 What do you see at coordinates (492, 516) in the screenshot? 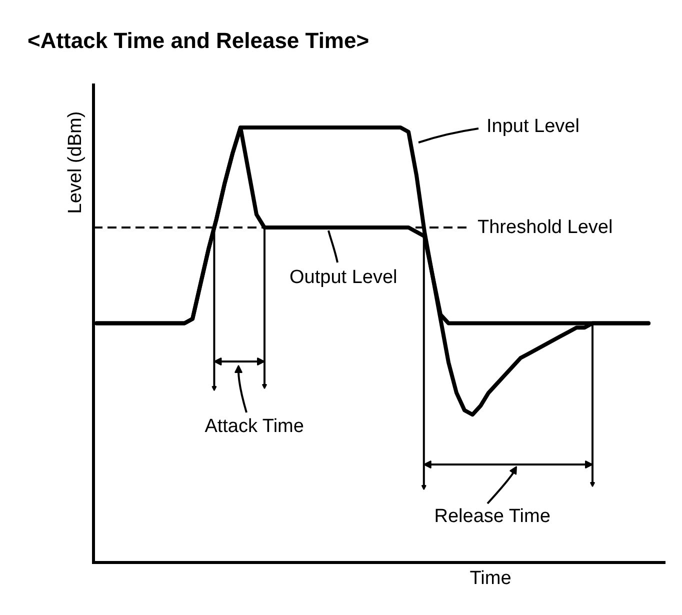
I see `annotation: Release Time` at bounding box center [492, 516].